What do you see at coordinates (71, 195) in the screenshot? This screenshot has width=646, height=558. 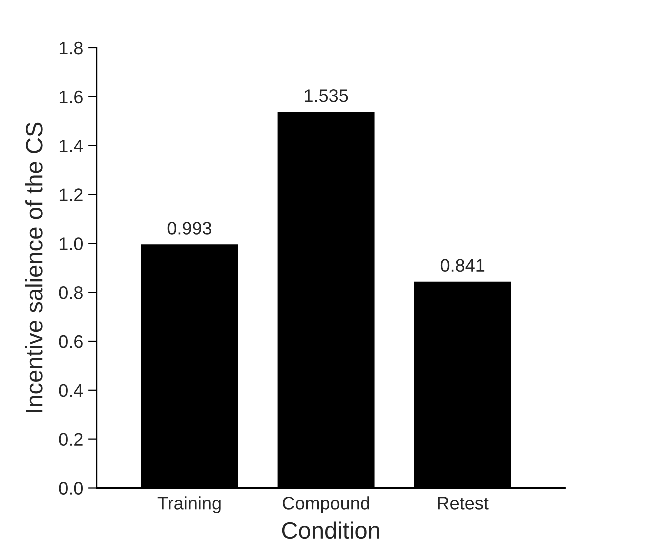 I see `y-tick-label: 1.2` at bounding box center [71, 195].